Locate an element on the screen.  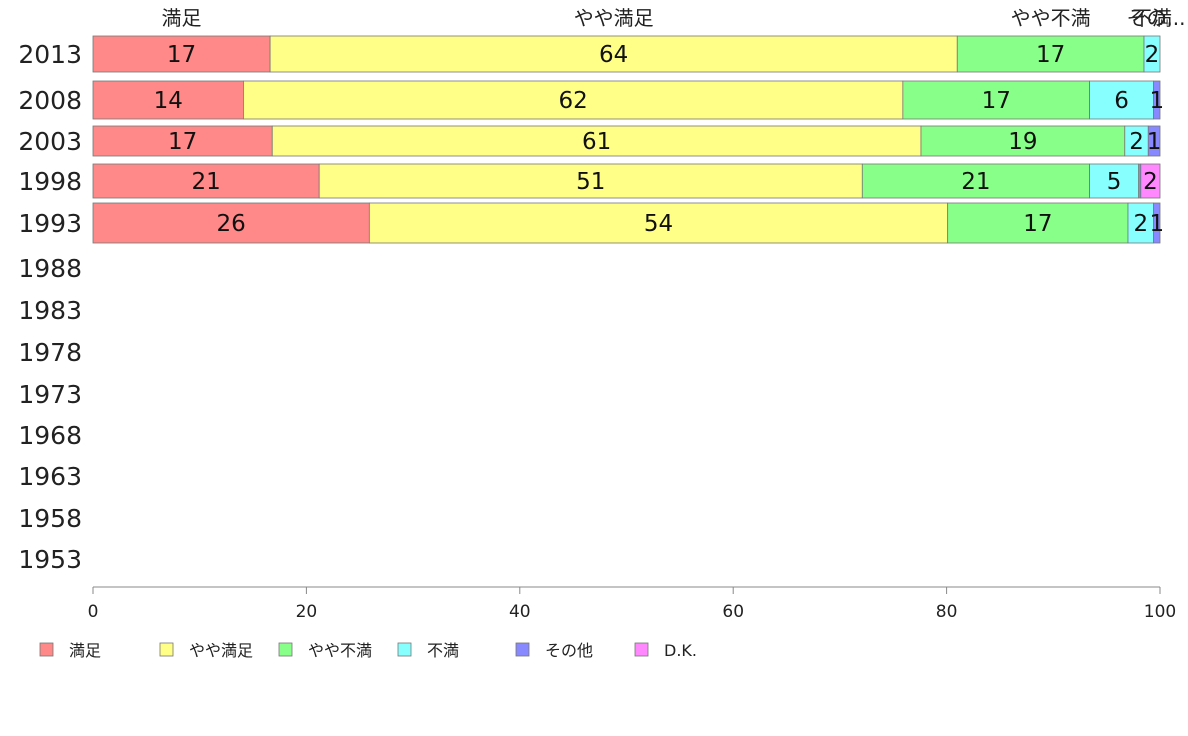
data-label-1998-satisfied: 21 is located at coordinates (205, 182).